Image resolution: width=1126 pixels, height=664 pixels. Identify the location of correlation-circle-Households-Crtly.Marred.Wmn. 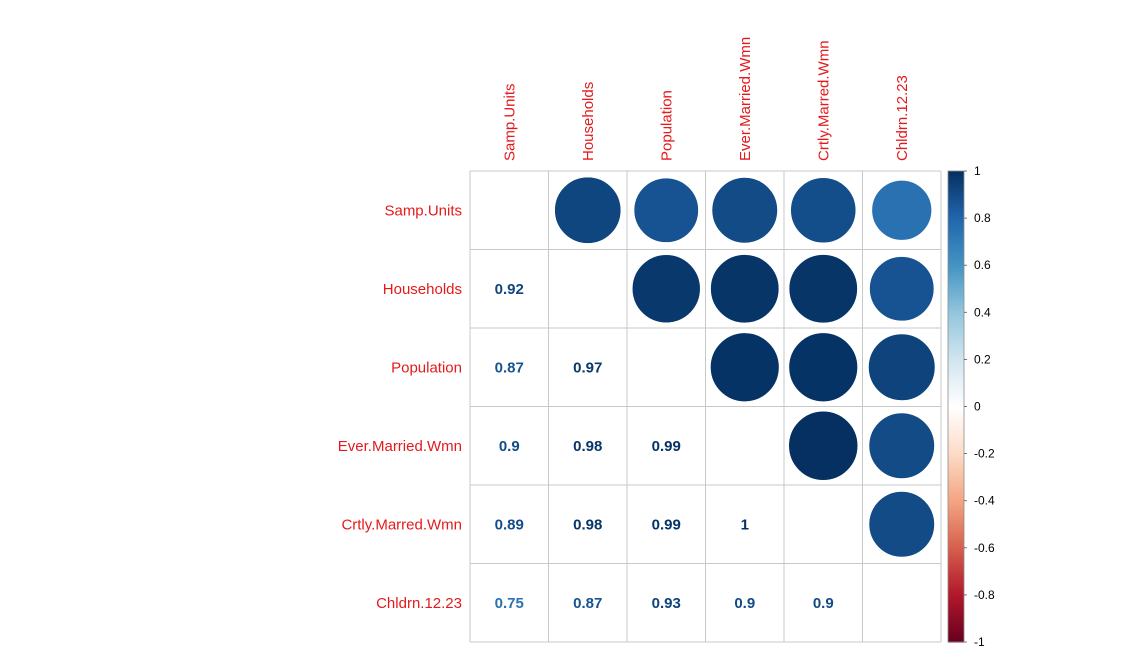
(823, 289).